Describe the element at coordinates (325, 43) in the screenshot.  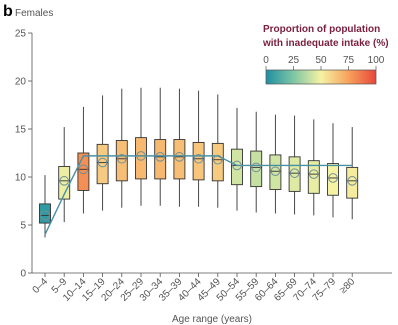
I see `legend-title-line2: with inadequate intake (%)` at that location.